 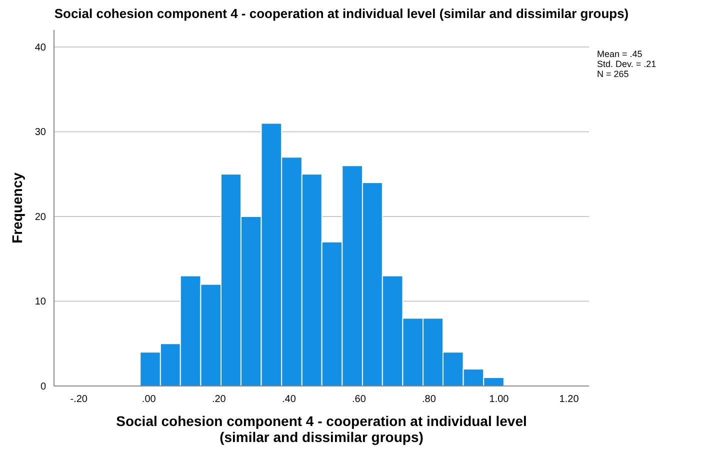 I want to click on text: Std. Dev. = .21, so click(x=626, y=64).